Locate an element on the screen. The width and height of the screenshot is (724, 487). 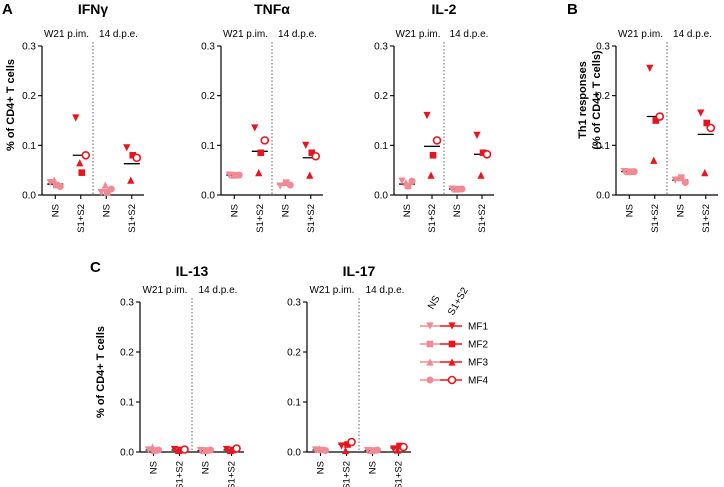
legend-item-mf1: MF1 is located at coordinates (454, 327).